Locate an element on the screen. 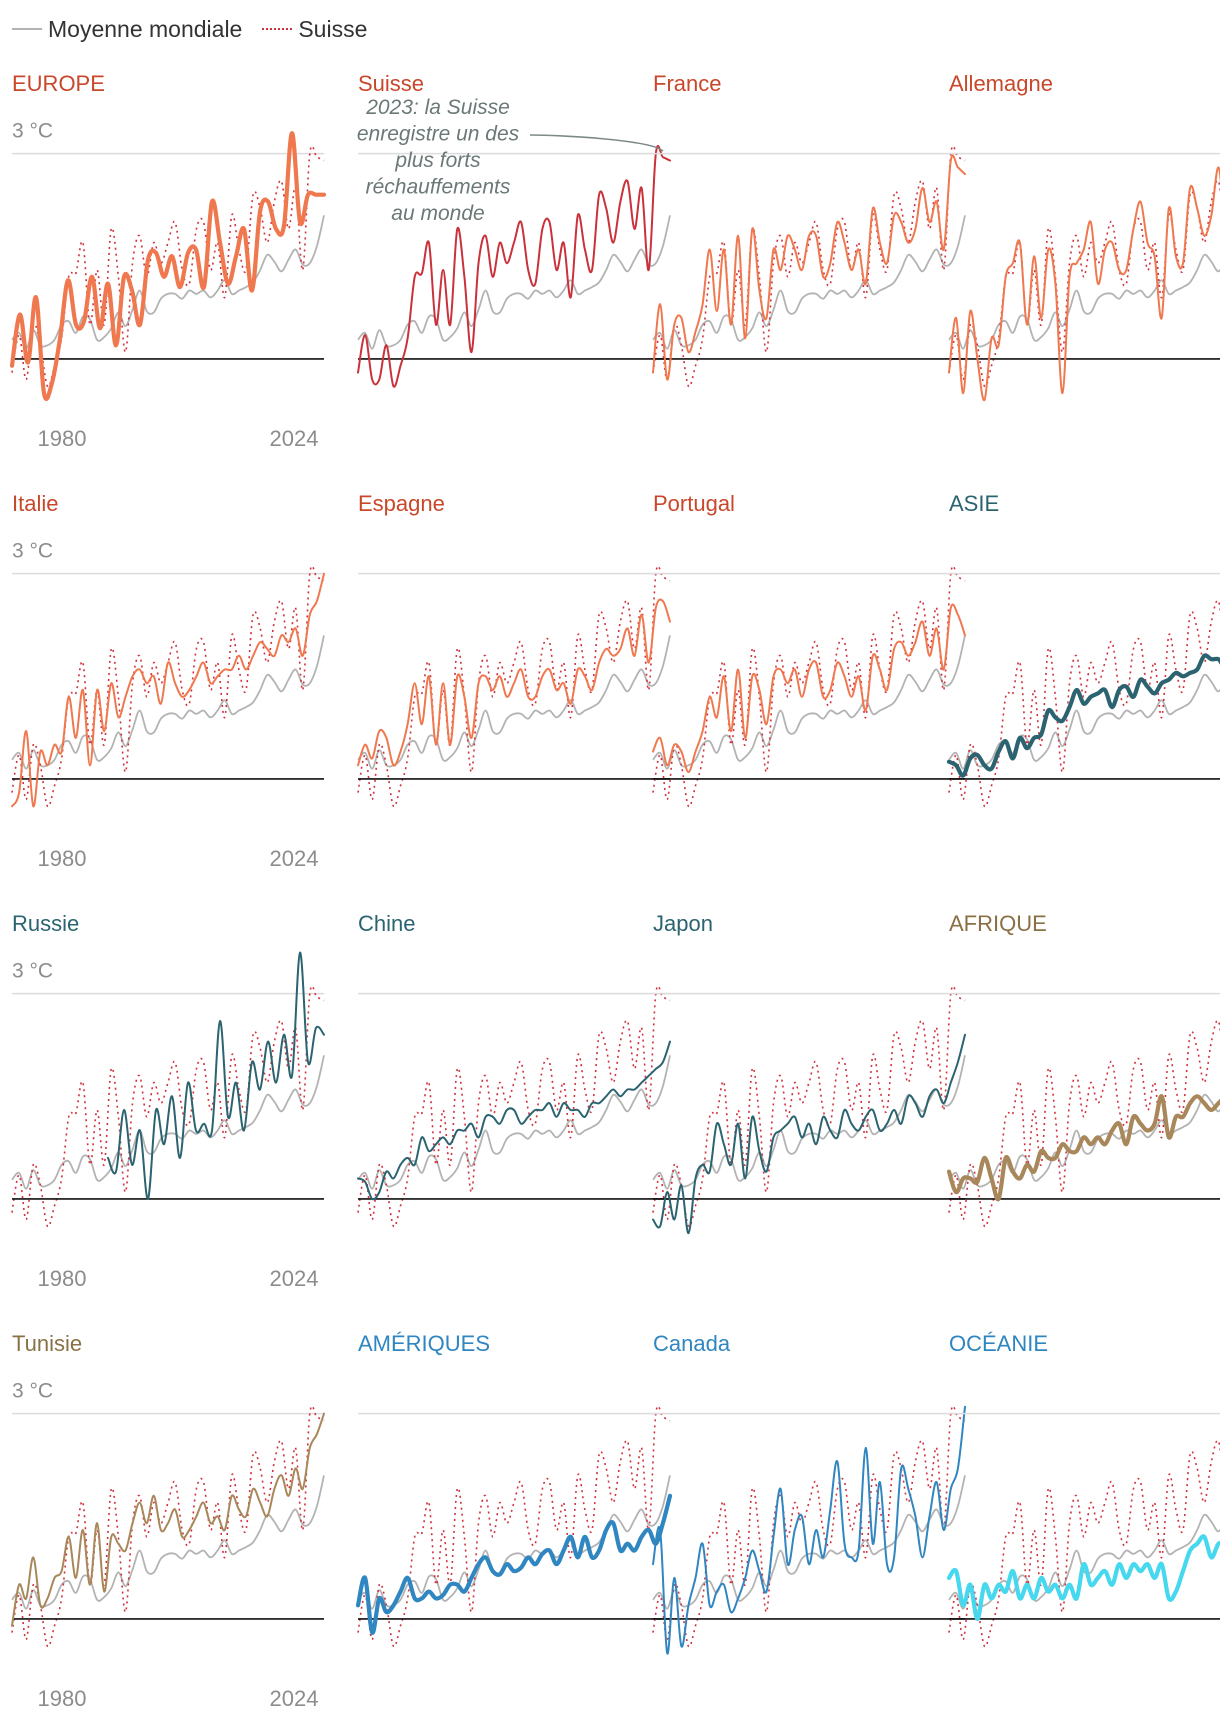 Image resolution: width=1220 pixels, height=1728 pixels. annotation-text: réchauffements is located at coordinates (438, 187).